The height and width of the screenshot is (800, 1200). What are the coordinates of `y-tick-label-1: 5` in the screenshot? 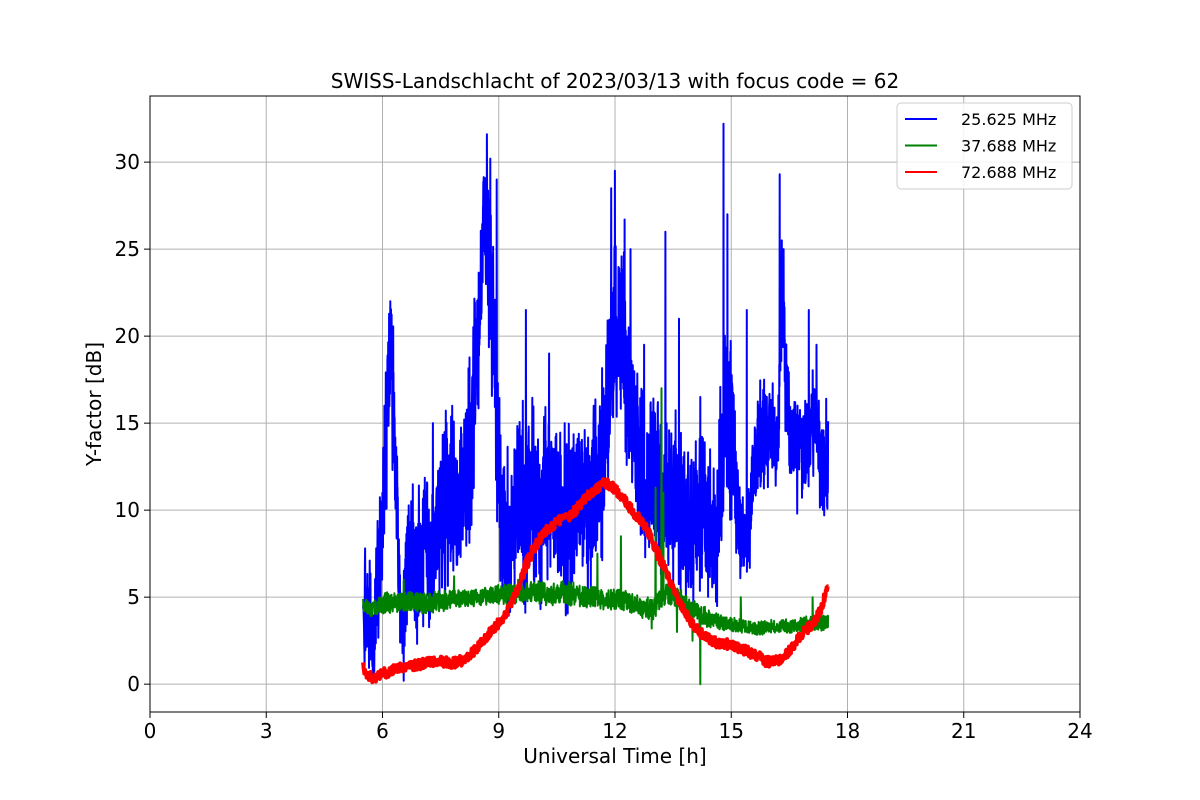 It's located at (133, 597).